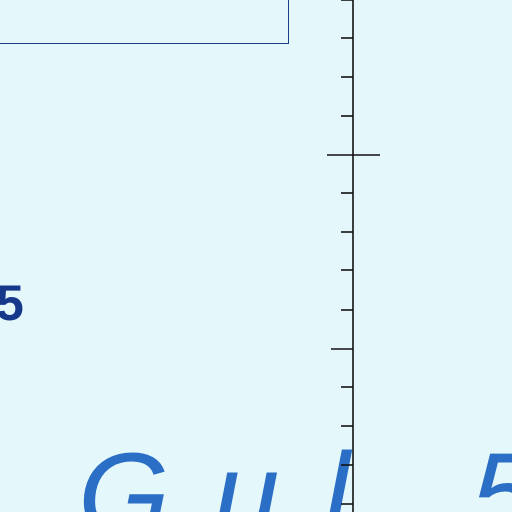  What do you see at coordinates (84, 1) in the screenshot?
I see `note-text: ICAO standards and` at bounding box center [84, 1].